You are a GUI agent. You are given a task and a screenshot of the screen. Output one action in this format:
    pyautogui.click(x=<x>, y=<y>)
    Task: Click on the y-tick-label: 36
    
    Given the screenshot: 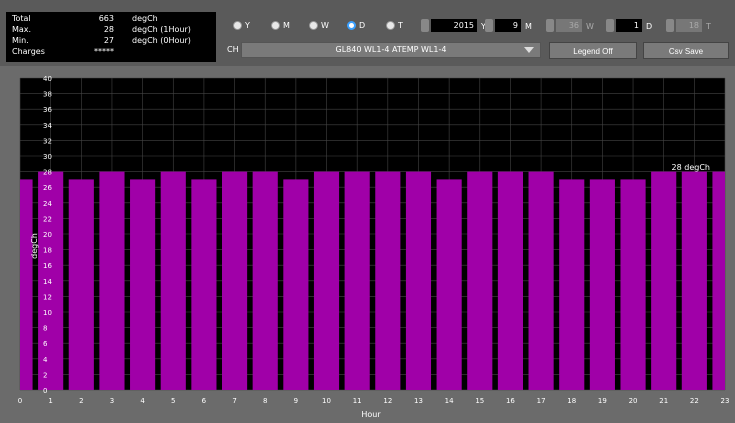 What is the action you would take?
    pyautogui.click(x=47, y=110)
    